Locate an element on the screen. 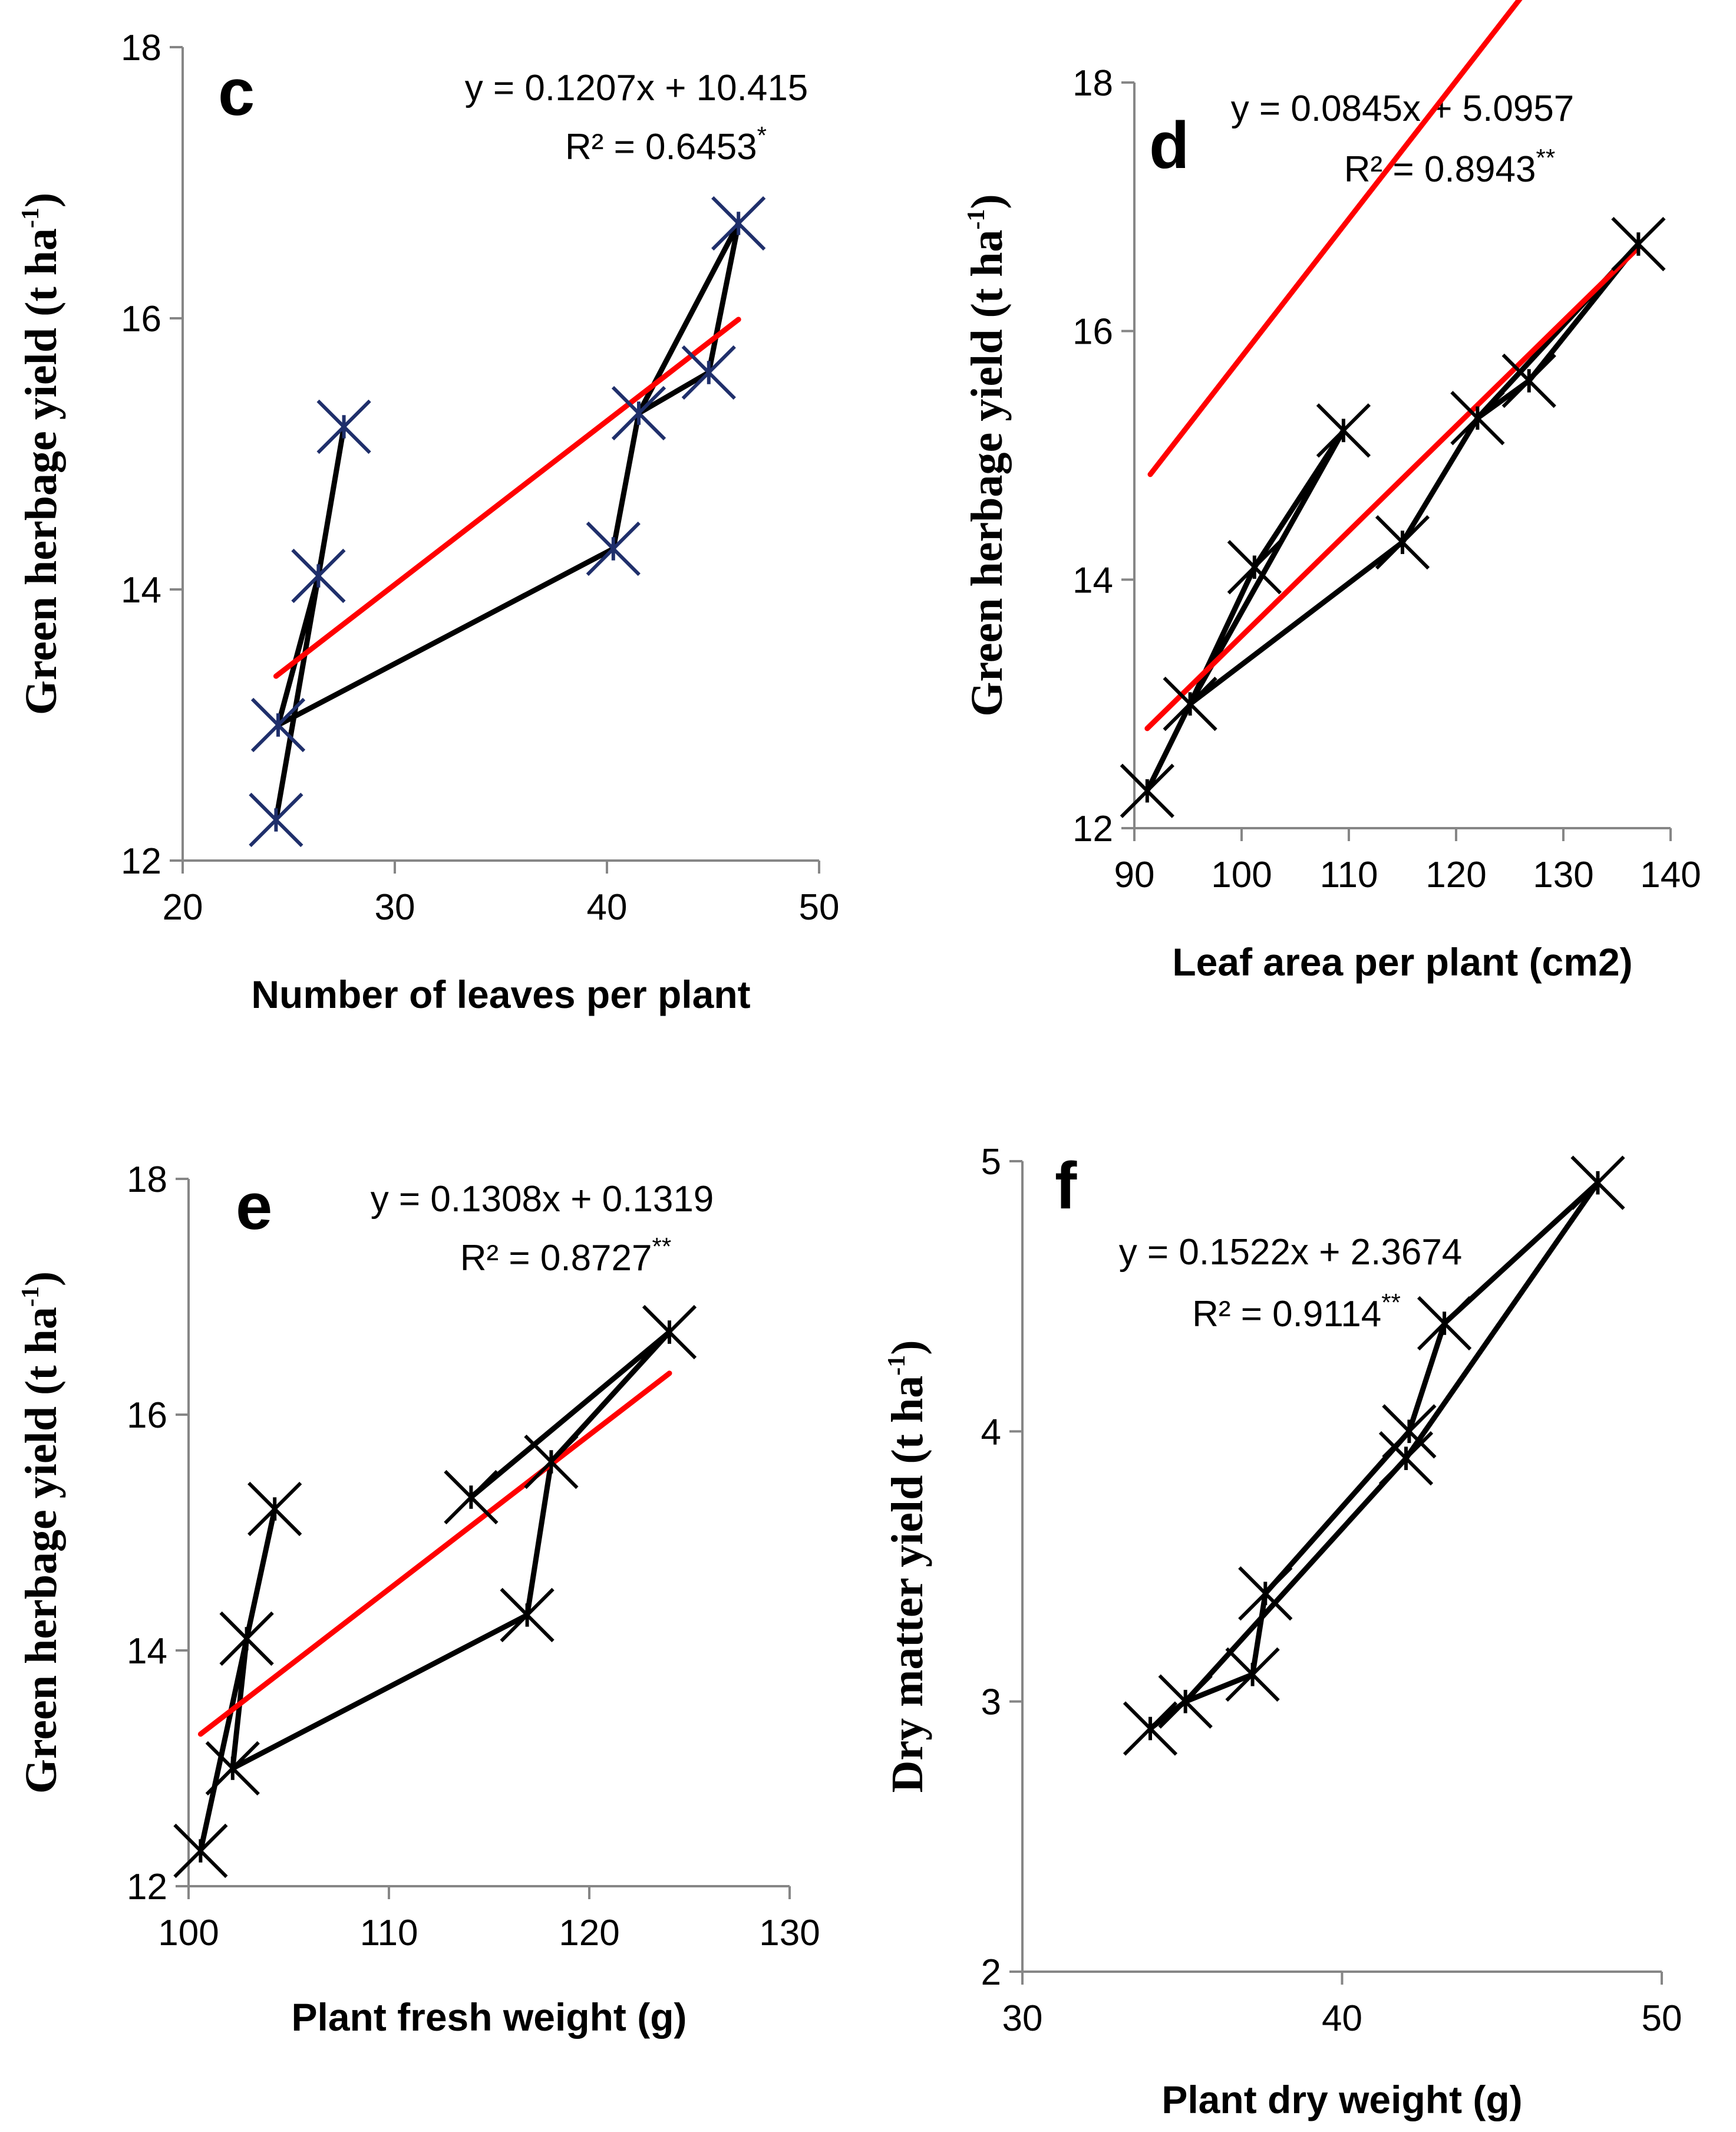 The image size is (1736, 2132). x-tick-label: 90 is located at coordinates (1134, 875).